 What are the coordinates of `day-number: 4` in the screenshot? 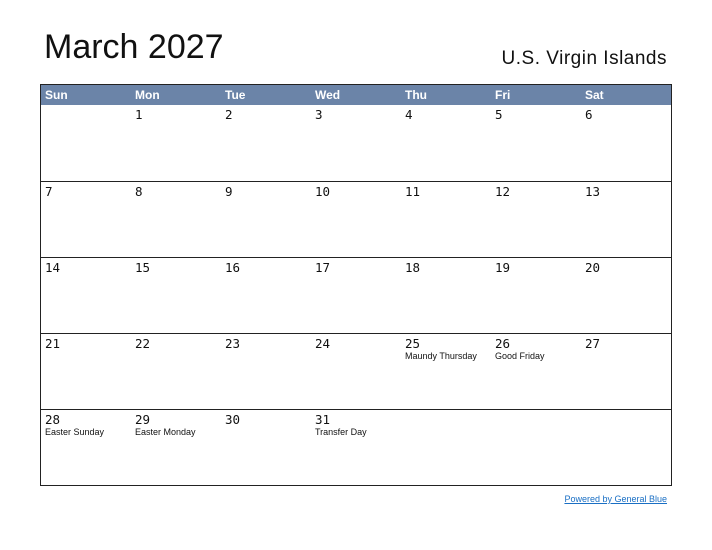 It's located at (409, 114).